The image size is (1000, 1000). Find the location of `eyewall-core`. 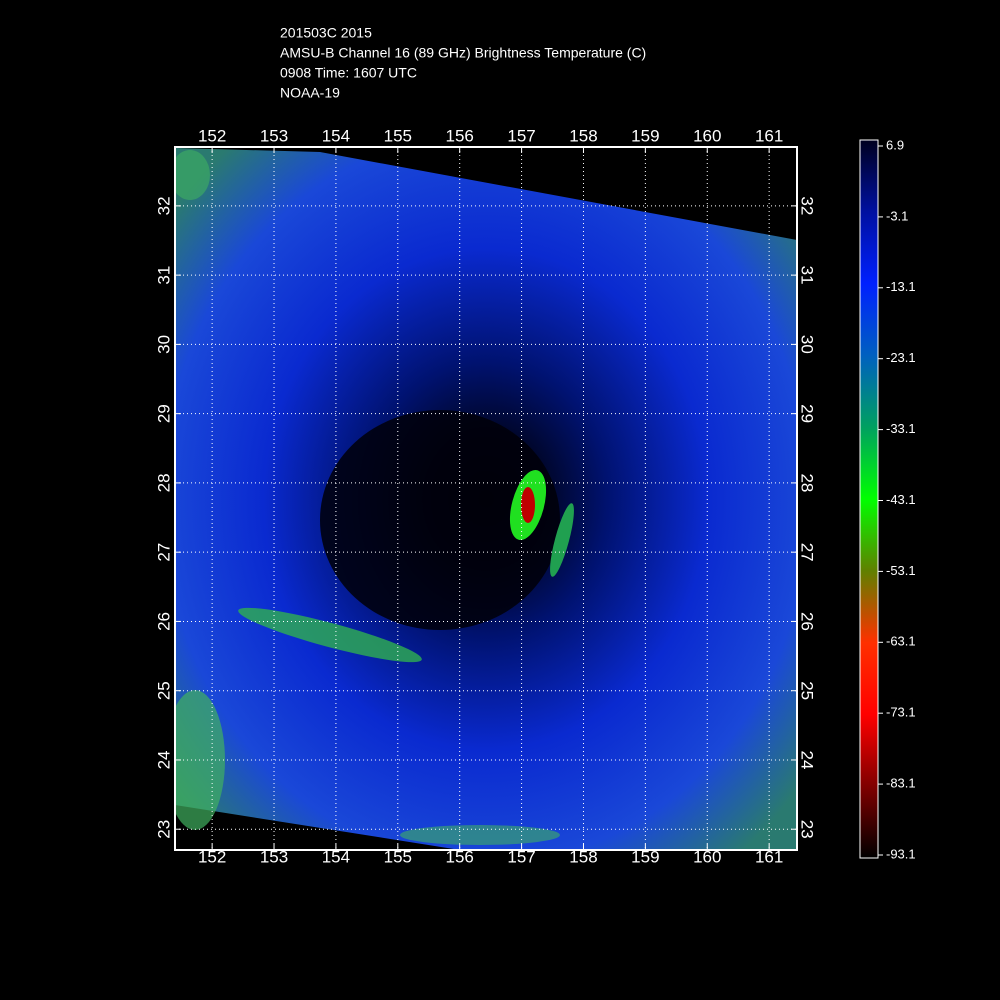

eyewall-core is located at coordinates (528, 505).